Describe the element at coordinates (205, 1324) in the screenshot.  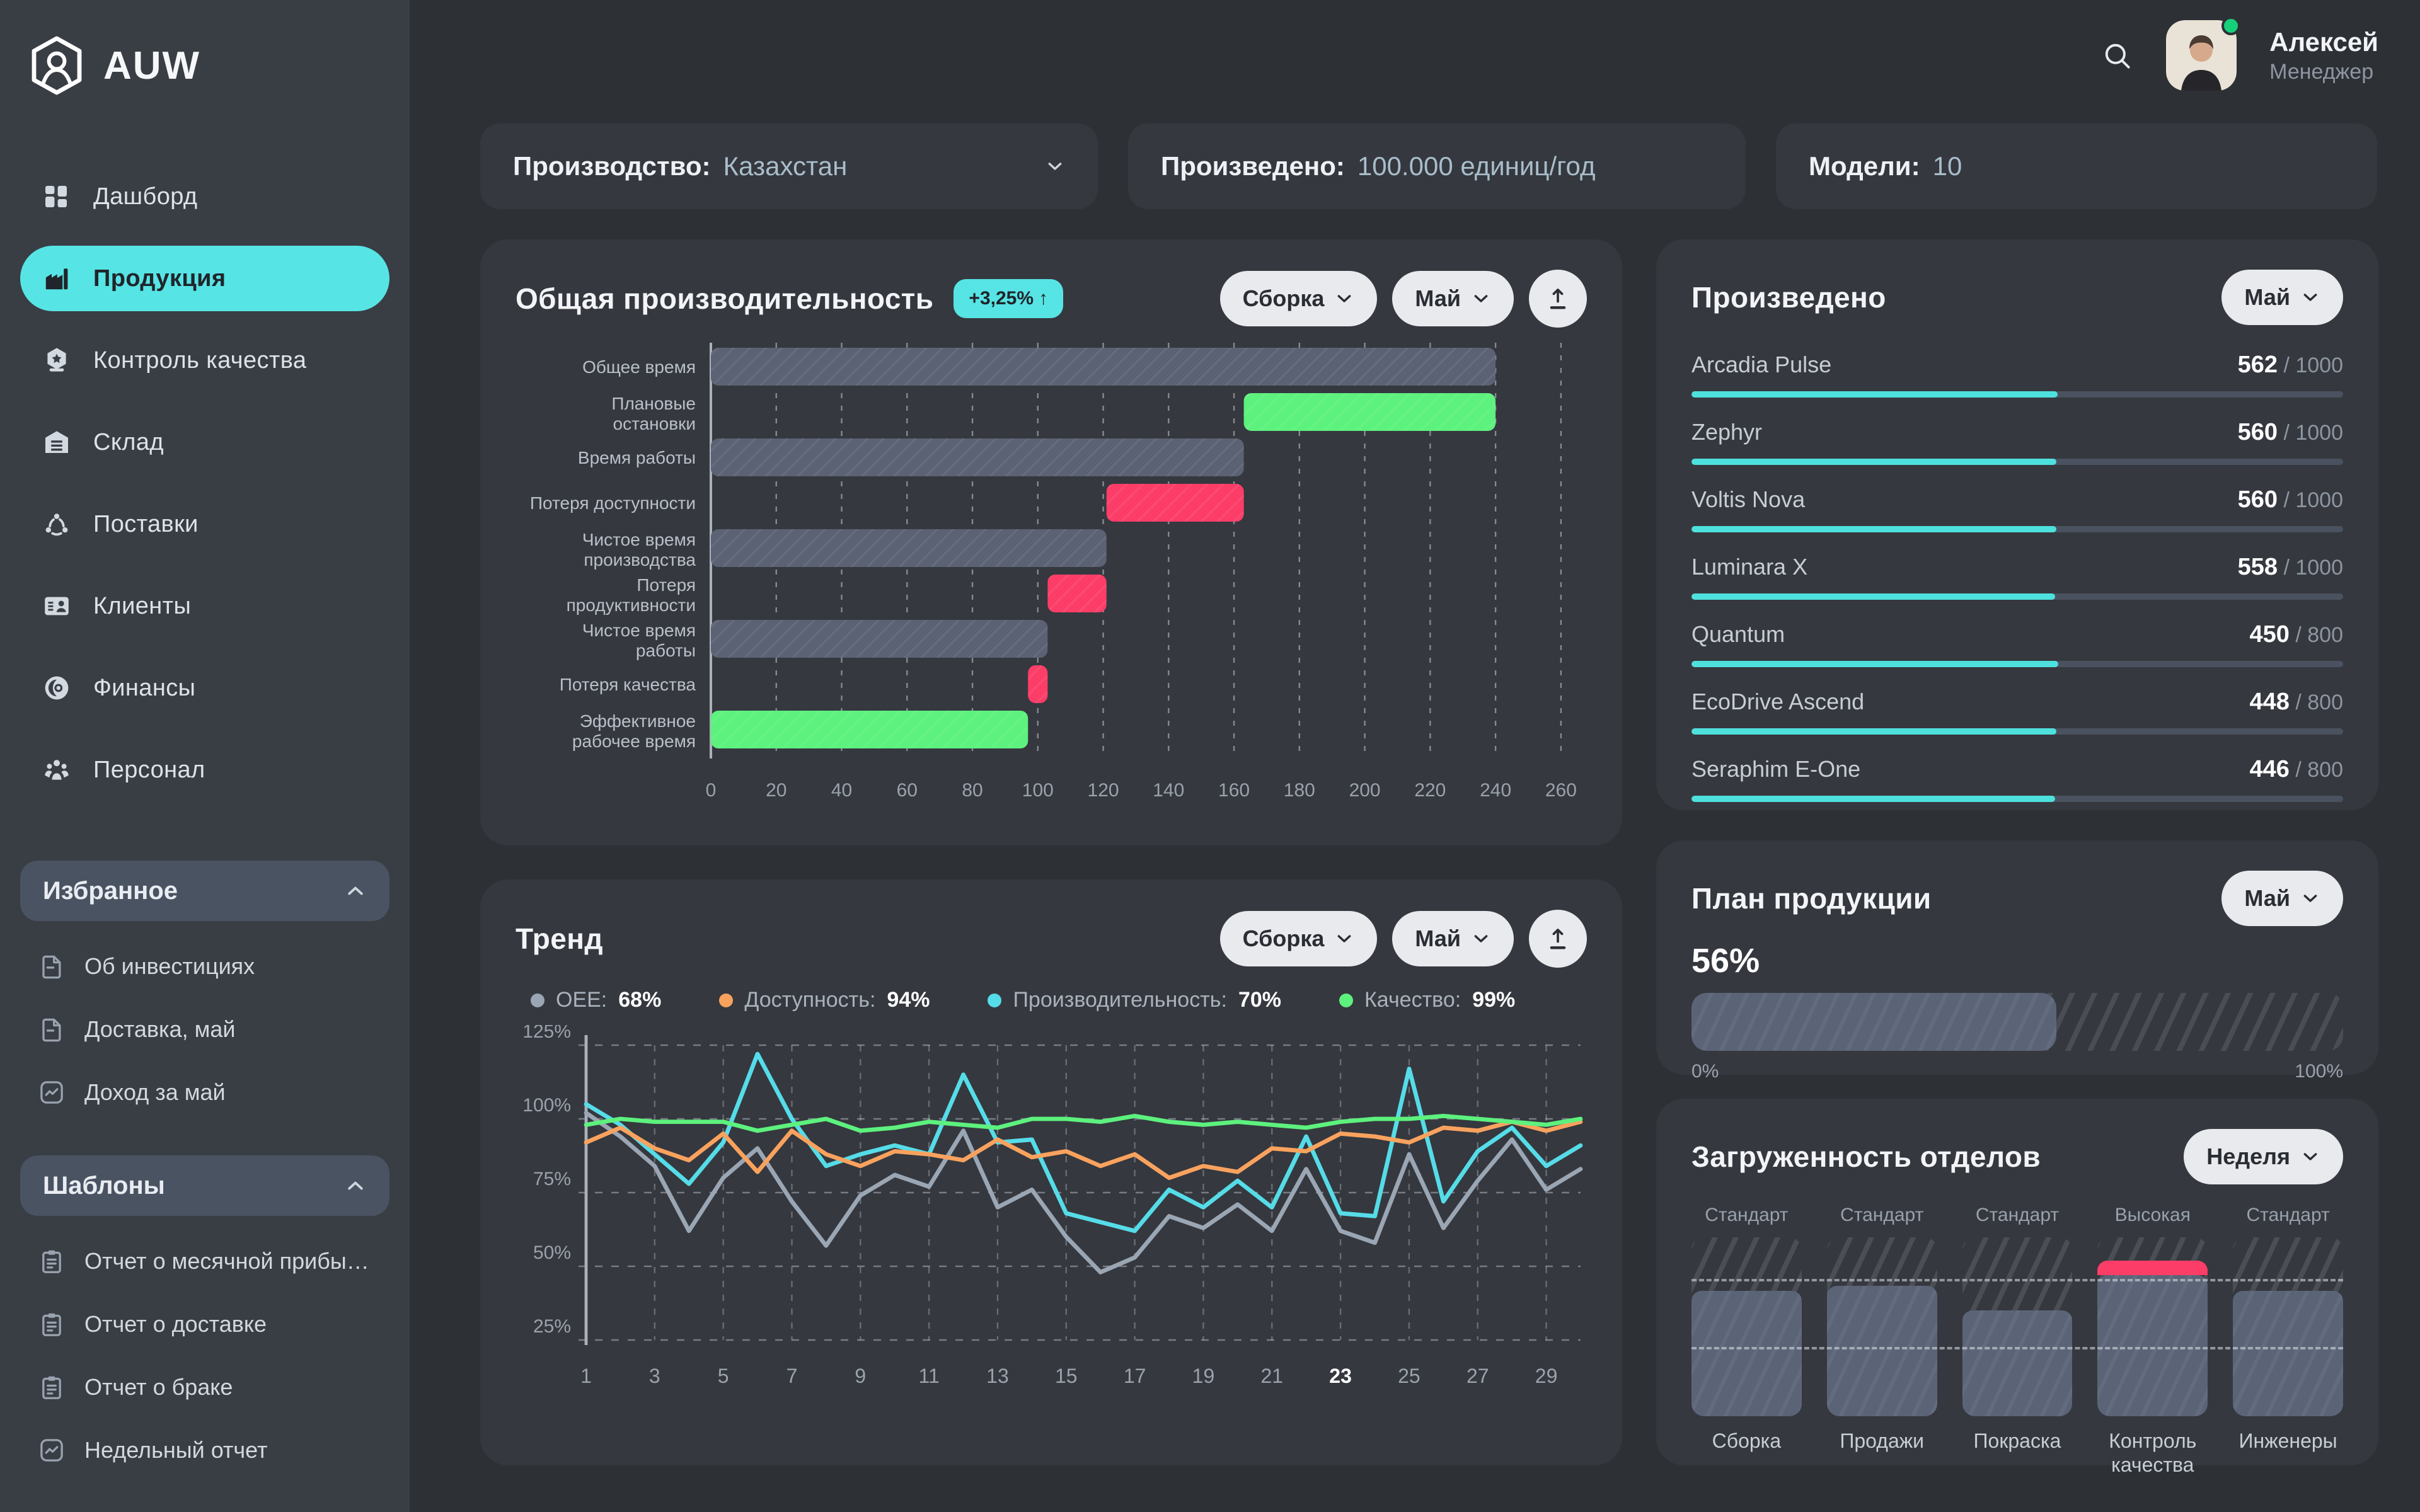
I see `template-item-отчет-о-доставке: Отчет о доставке` at that location.